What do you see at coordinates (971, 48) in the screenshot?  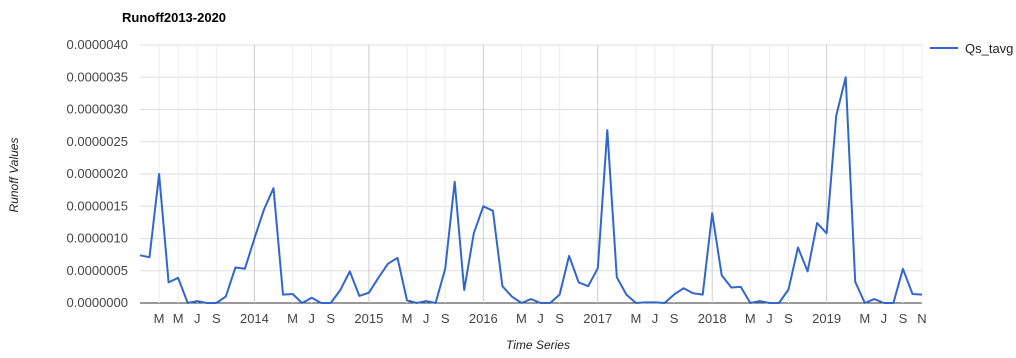 I see `legend: Qs_tavg` at bounding box center [971, 48].